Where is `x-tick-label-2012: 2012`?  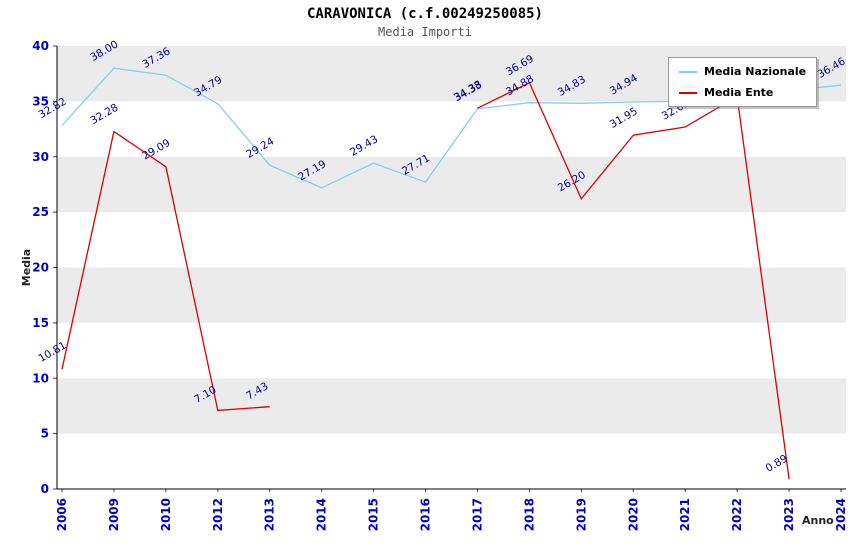 x-tick-label-2012: 2012 is located at coordinates (218, 514).